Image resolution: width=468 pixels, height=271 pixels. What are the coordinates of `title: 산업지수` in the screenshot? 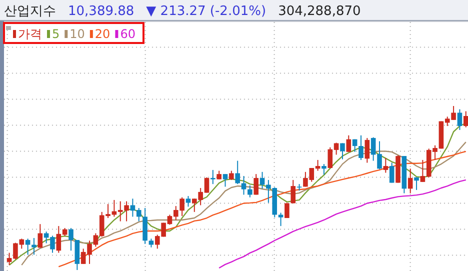 It's located at (30, 11).